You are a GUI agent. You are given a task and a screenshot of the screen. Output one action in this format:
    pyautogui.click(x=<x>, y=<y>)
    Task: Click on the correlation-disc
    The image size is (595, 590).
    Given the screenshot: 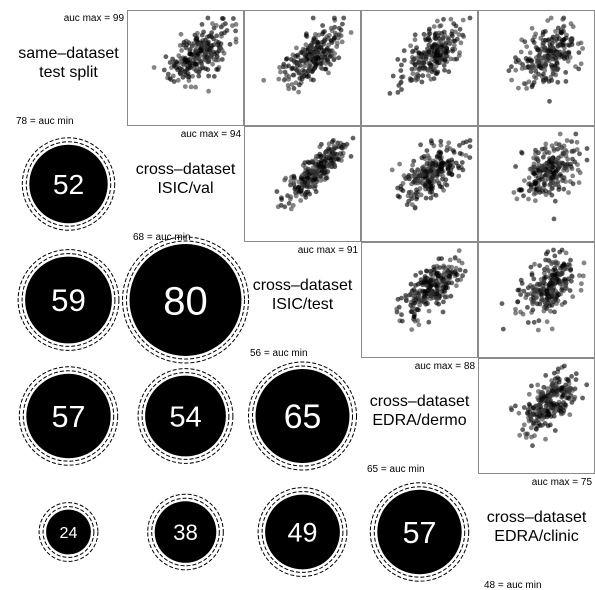 What is the action you would take?
    pyautogui.click(x=185, y=416)
    